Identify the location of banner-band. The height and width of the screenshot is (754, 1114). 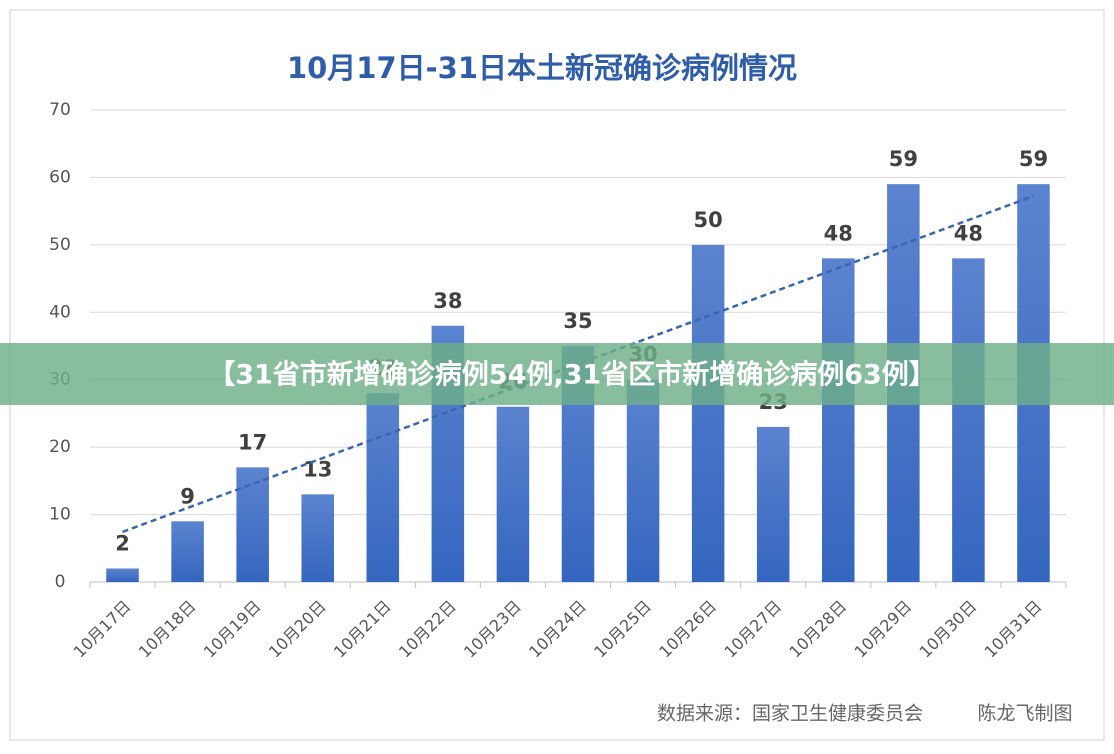
(557, 374).